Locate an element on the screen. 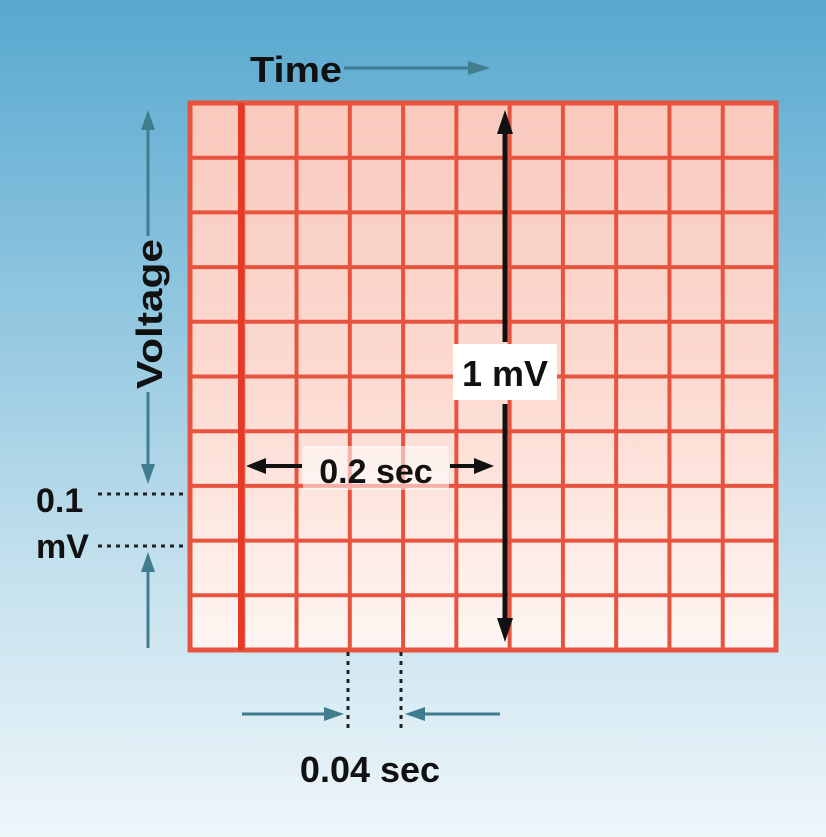 The height and width of the screenshot is (837, 826). point-two-sec-label-bg is located at coordinates (376, 468).